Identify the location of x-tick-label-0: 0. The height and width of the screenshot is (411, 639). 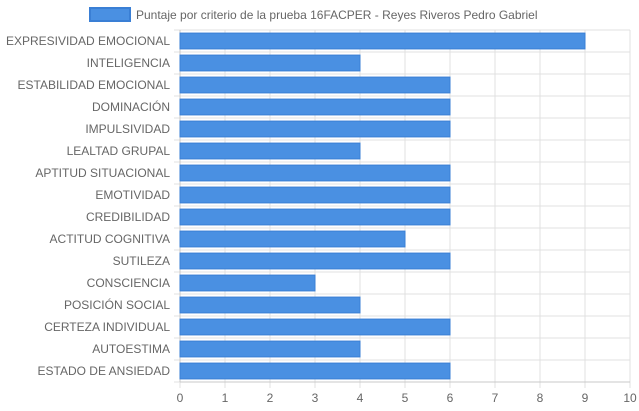
(180, 398).